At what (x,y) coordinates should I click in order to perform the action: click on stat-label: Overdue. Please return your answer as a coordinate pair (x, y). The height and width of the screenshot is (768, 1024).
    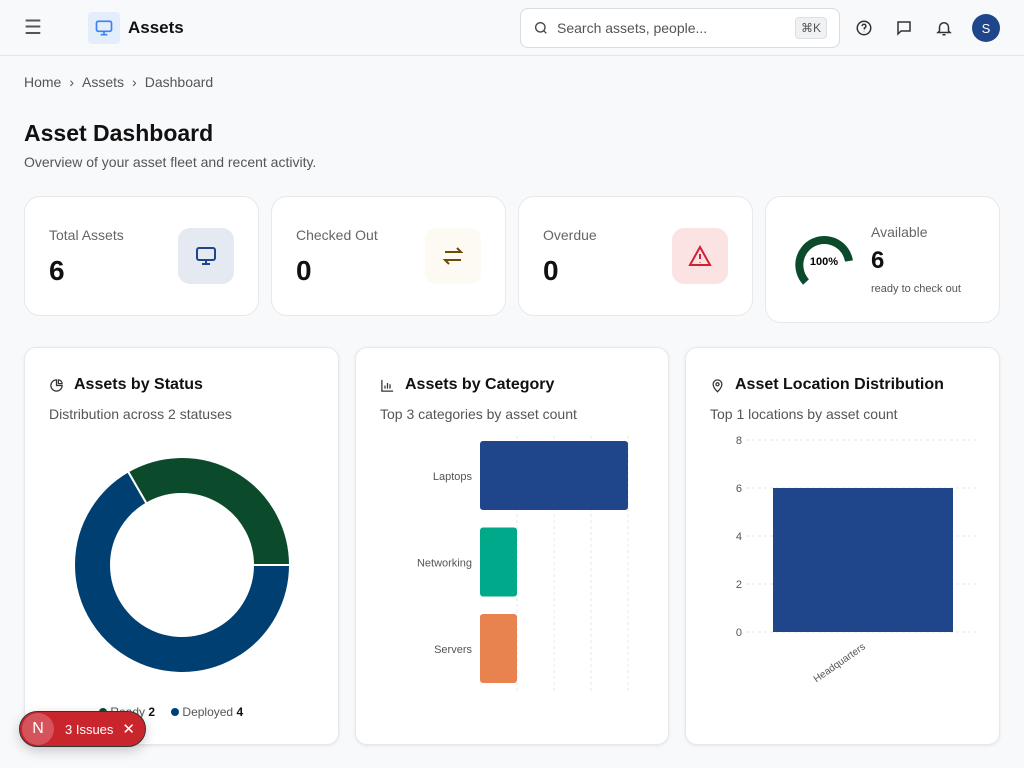
    Looking at the image, I should click on (570, 235).